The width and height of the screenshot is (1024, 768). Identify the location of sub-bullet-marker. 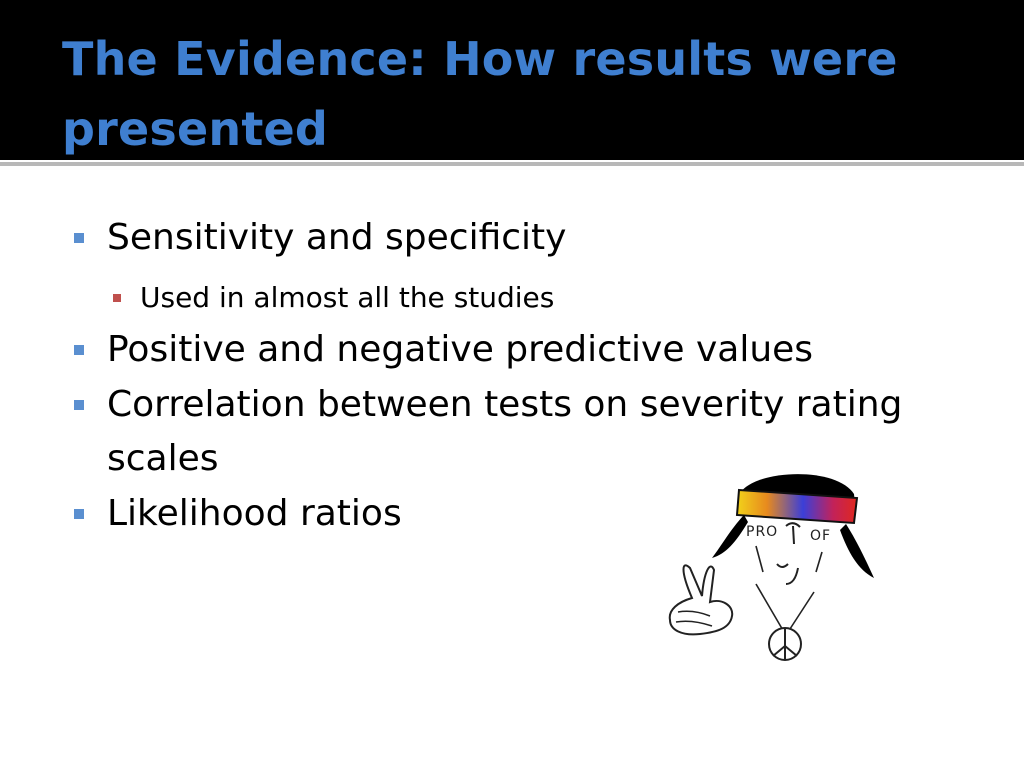
(117, 298).